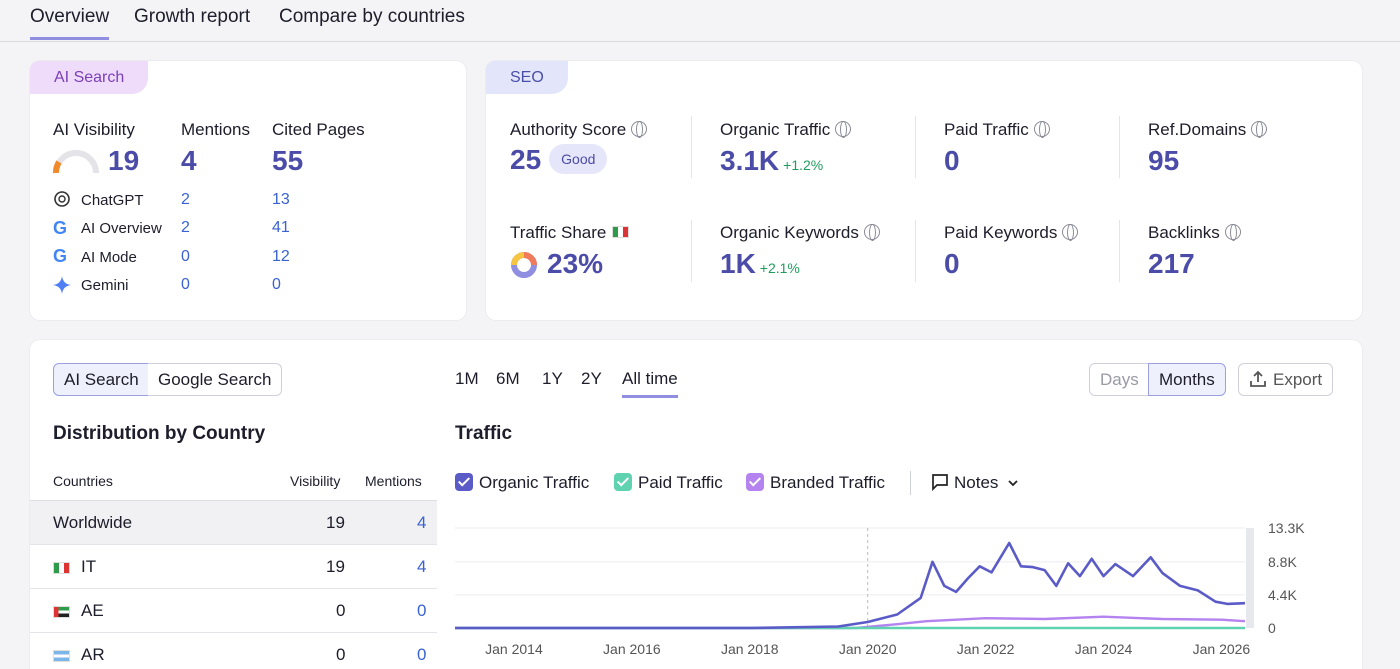 The image size is (1400, 669). What do you see at coordinates (1222, 649) in the screenshot?
I see `x-tick-label: Jan 2026` at bounding box center [1222, 649].